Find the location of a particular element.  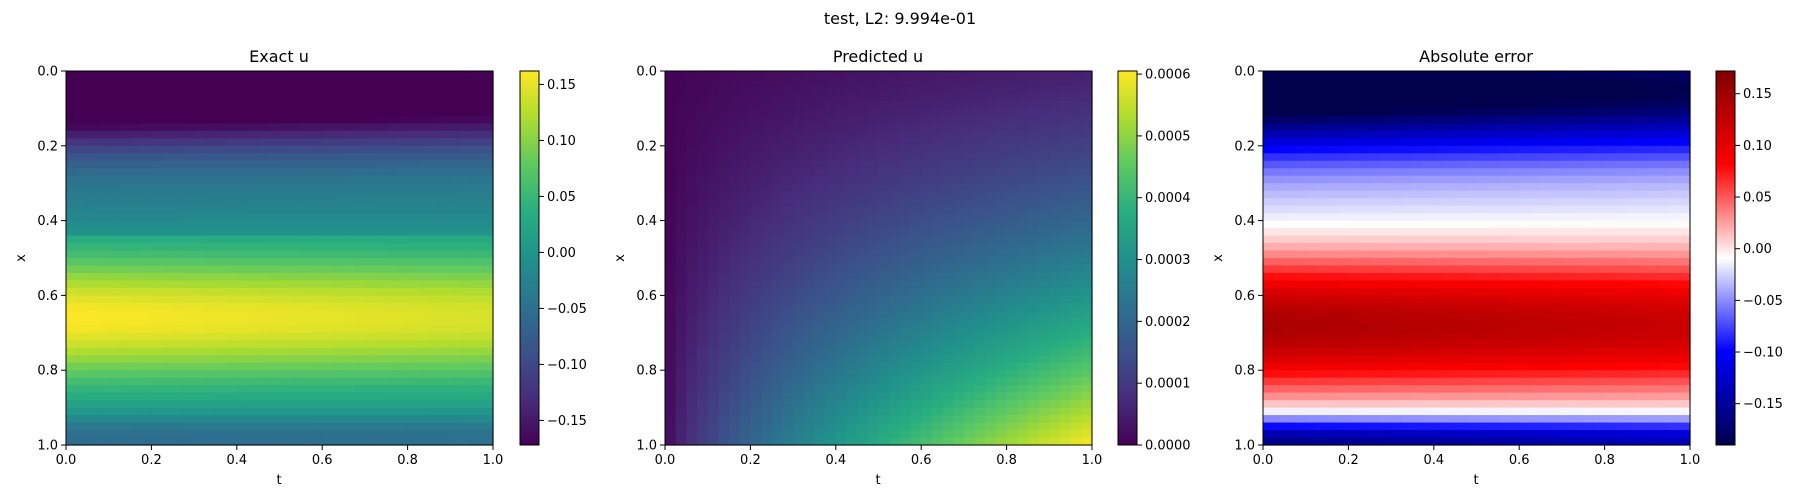

colorbar-tick-label: −0.10 is located at coordinates (567, 365).